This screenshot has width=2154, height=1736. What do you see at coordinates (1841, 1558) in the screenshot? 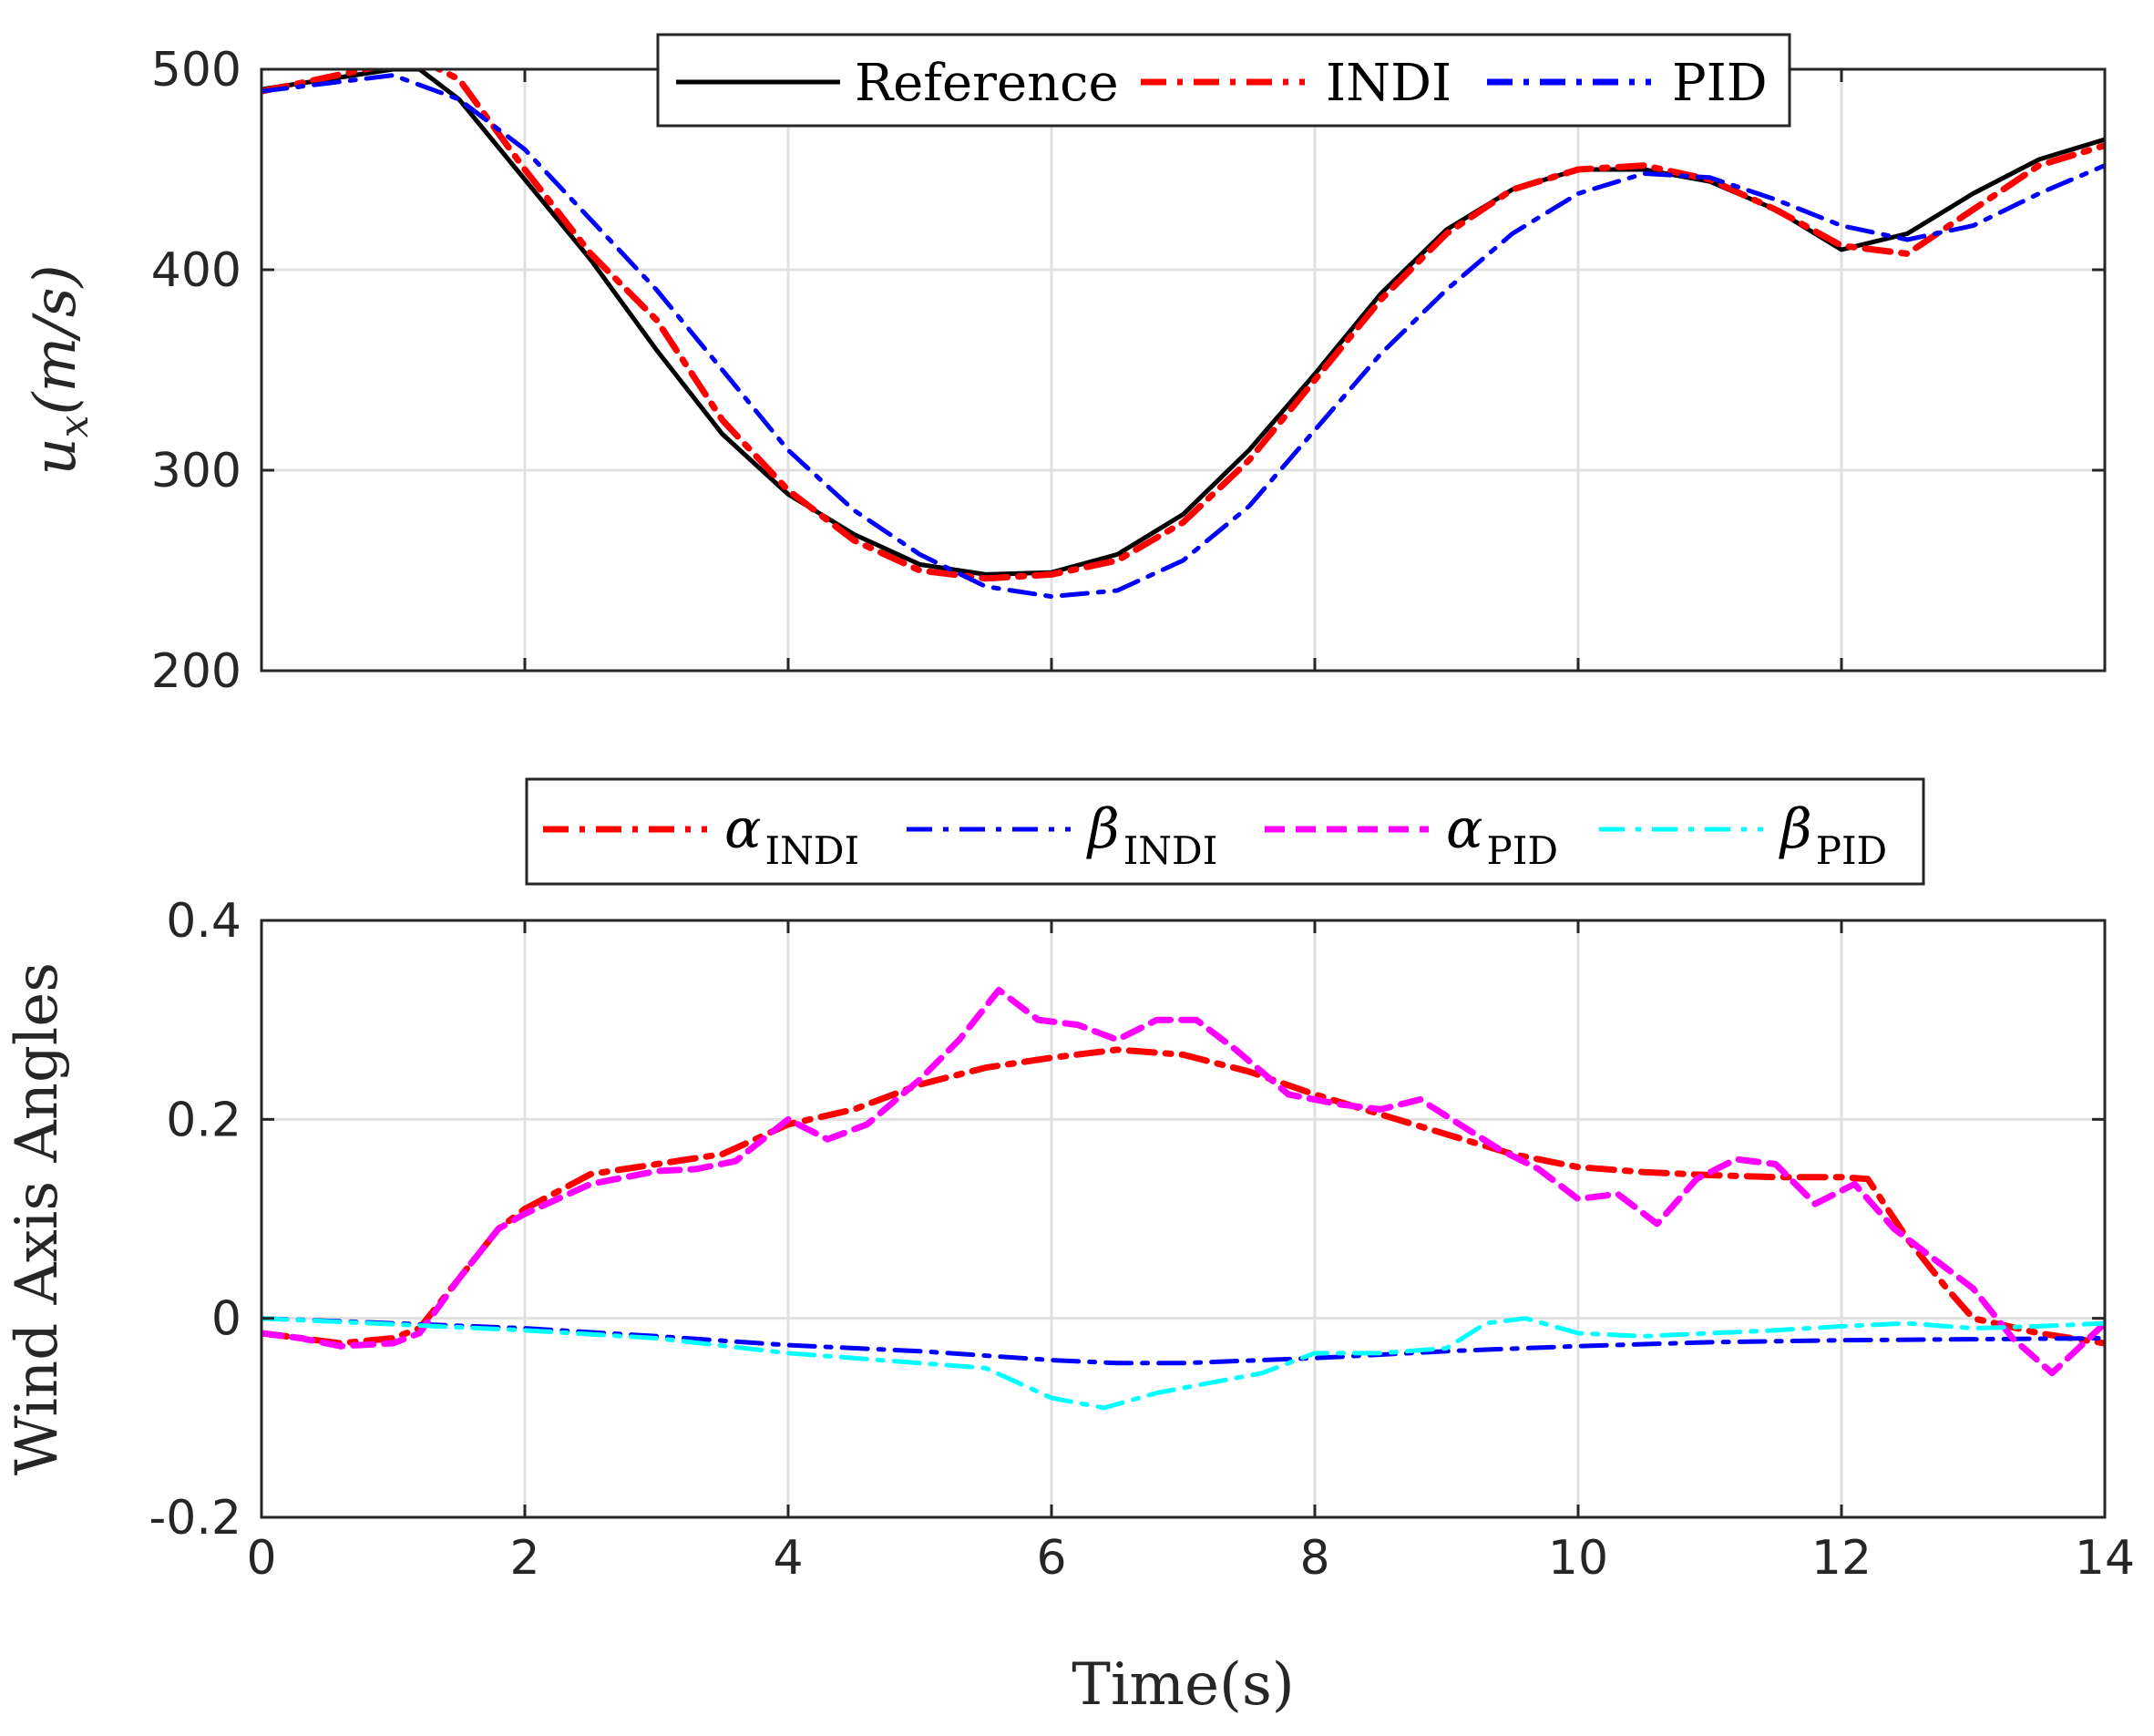
I see `x-tick-label: 12` at bounding box center [1841, 1558].